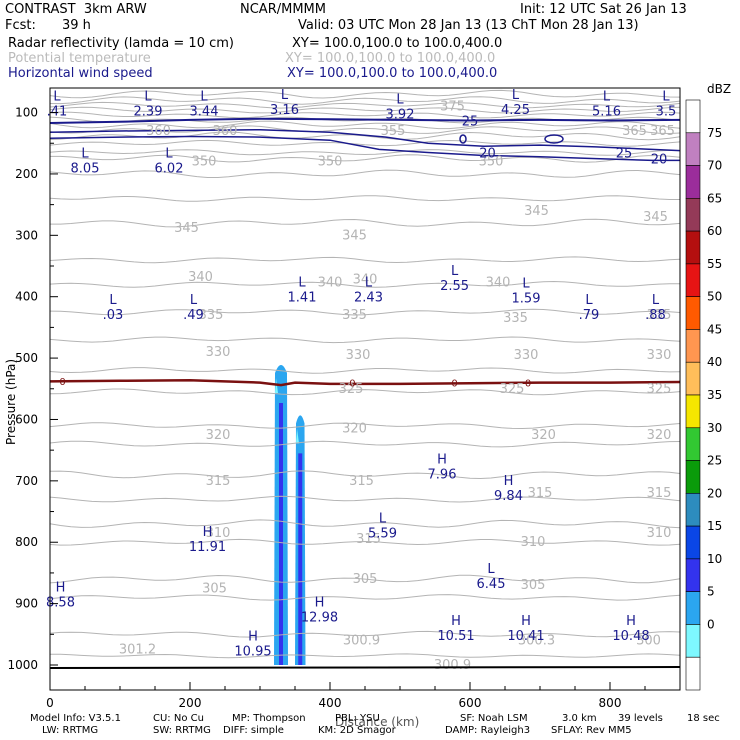  Describe the element at coordinates (714, 493) in the screenshot. I see `colorbar-label: 20` at that location.